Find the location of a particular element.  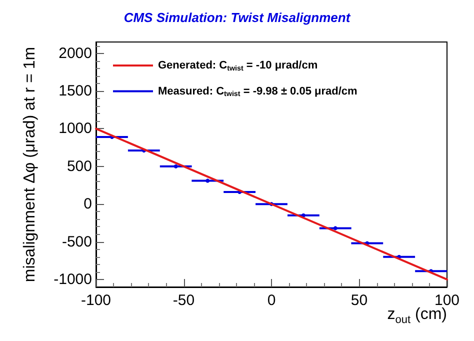

y-tick-label: 0 is located at coordinates (88, 204).